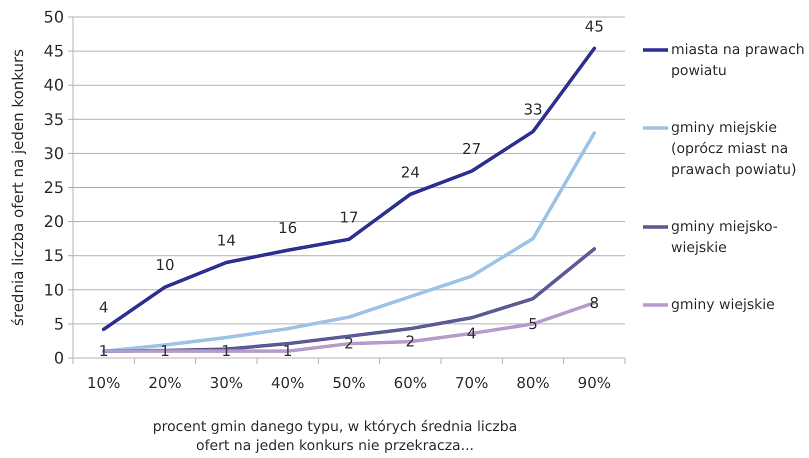 This screenshot has width=809, height=458. I want to click on y-tick-label: 0, so click(59, 358).